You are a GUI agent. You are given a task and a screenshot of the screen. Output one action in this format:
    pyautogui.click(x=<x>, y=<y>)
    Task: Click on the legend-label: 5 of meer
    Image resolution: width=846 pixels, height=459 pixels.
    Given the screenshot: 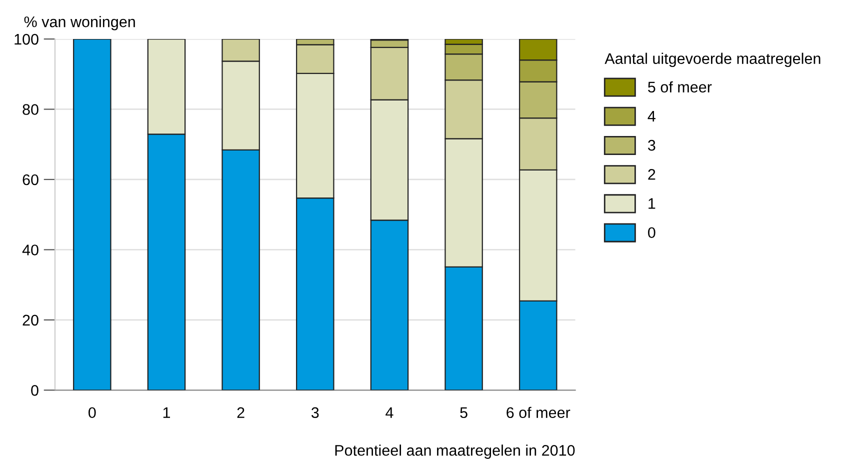 What is the action you would take?
    pyautogui.click(x=680, y=87)
    